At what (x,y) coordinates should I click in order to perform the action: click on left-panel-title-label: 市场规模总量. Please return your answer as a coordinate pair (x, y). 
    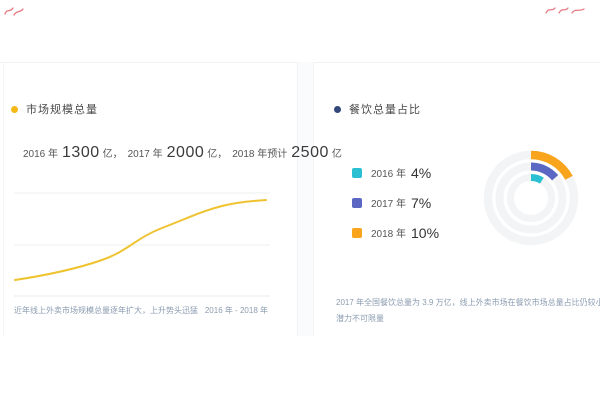
    Looking at the image, I should click on (62, 110).